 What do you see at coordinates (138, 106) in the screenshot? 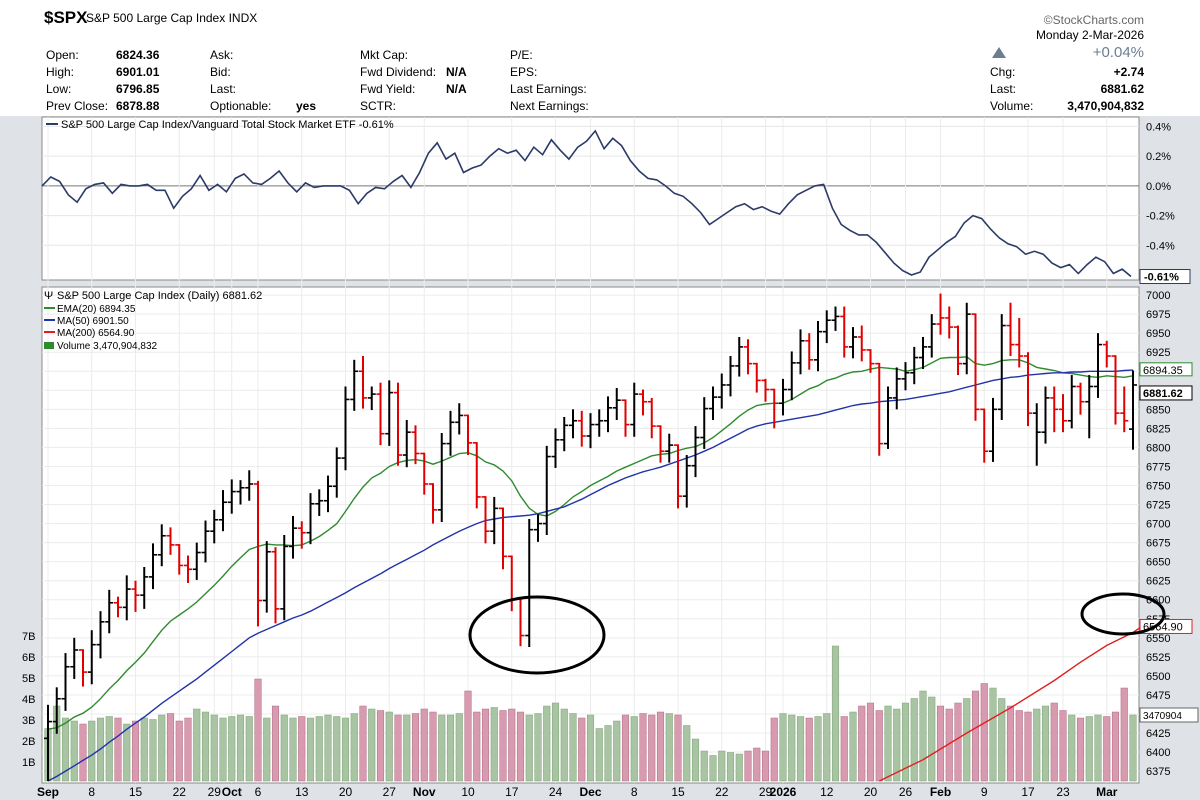
I see `prev-close-value: 6878.88` at bounding box center [138, 106].